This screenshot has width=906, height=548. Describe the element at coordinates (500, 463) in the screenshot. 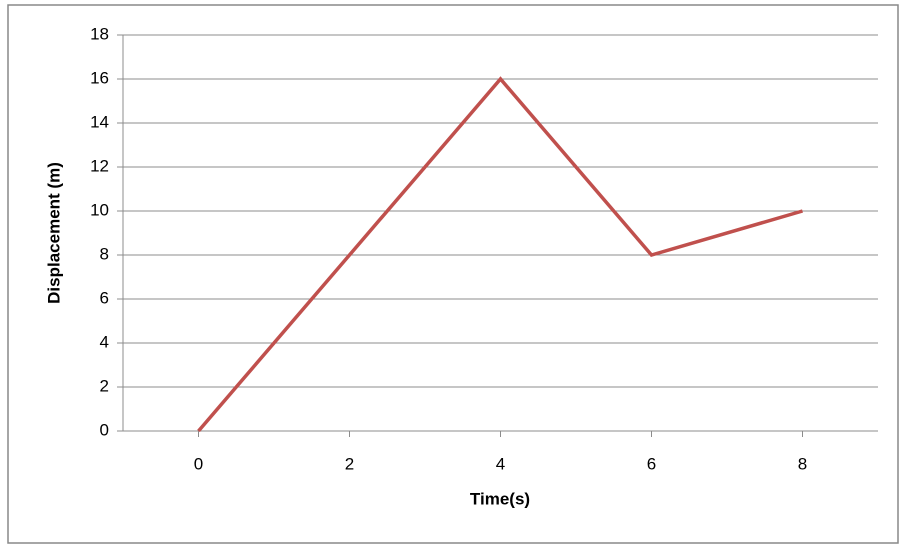

I see `x-tick-label: 4` at that location.